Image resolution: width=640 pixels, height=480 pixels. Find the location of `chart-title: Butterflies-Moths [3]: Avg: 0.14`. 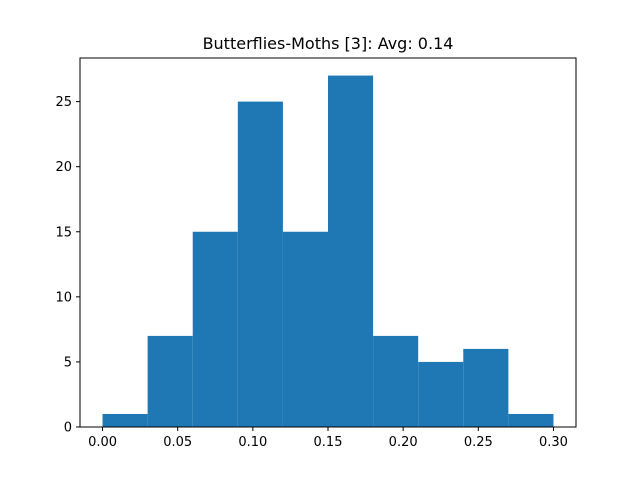

chart-title: Butterflies-Moths [3]: Avg: 0.14 is located at coordinates (328, 43).